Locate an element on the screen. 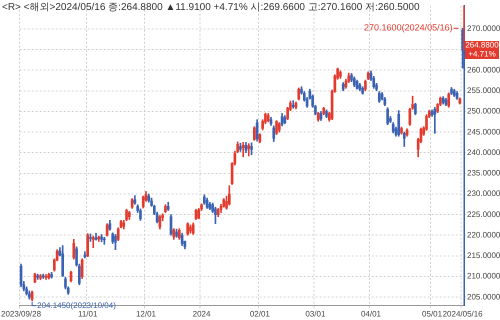 Image resolution: width=500 pixels, height=320 pixels. y-tick-label: 225.0000 is located at coordinates (483, 214).